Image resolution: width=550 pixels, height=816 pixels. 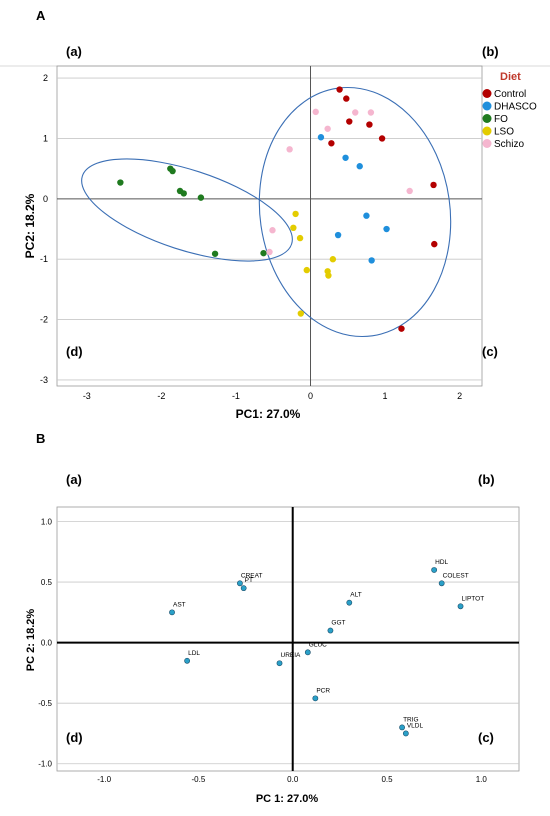 What do you see at coordinates (473, 598) in the screenshot?
I see `loading-label-liptot: LIPTOT` at bounding box center [473, 598].